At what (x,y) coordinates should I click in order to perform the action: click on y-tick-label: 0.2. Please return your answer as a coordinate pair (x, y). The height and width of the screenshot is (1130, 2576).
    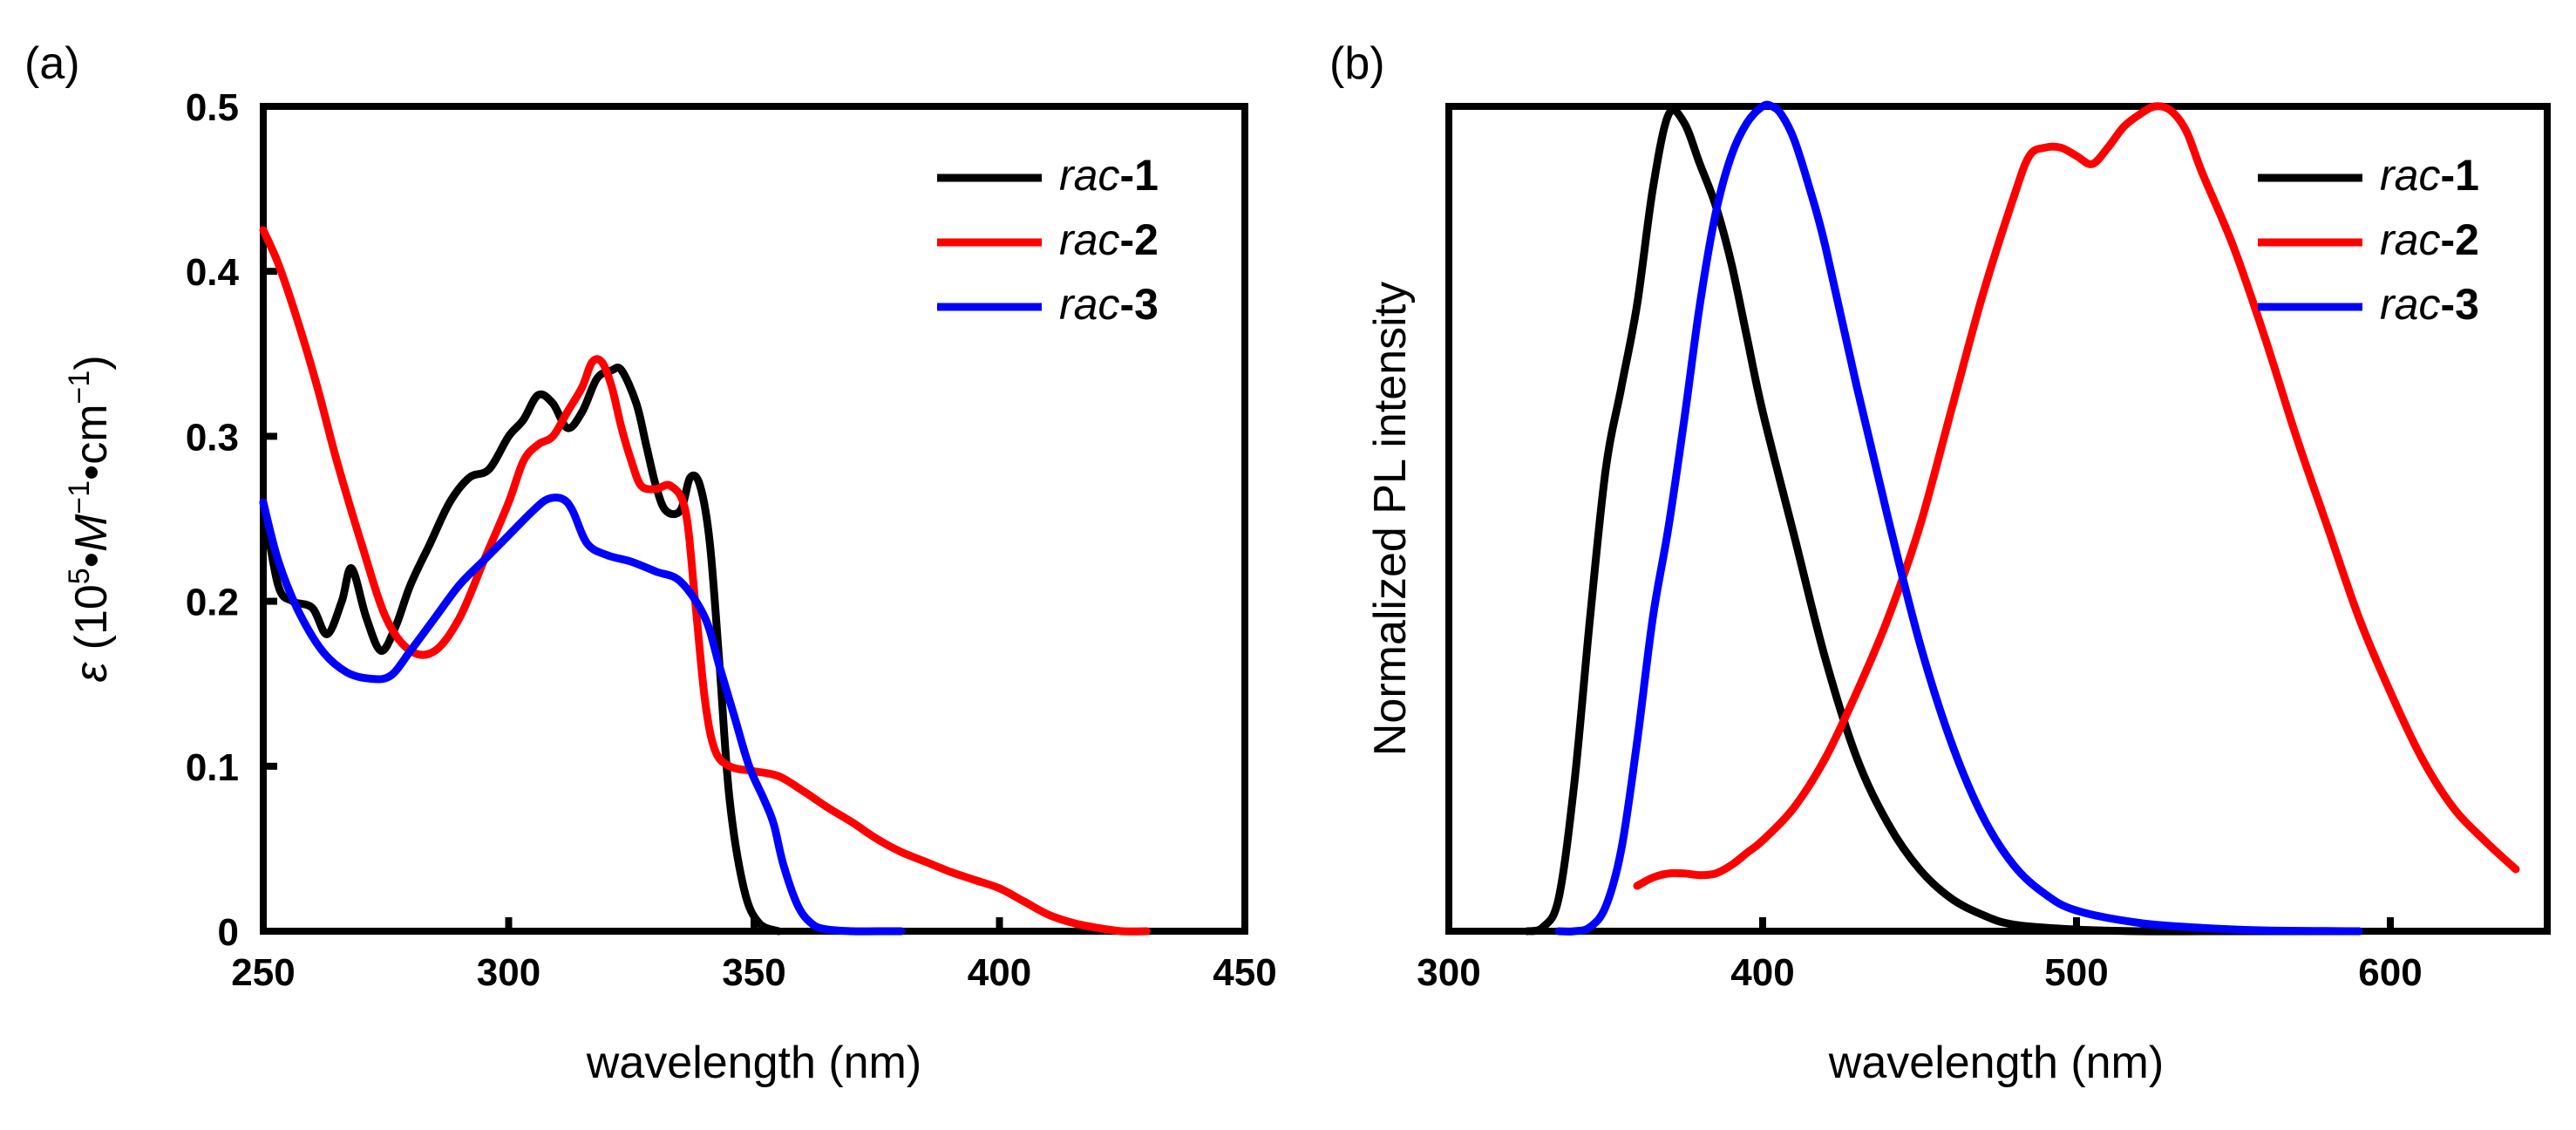
    Looking at the image, I should click on (212, 603).